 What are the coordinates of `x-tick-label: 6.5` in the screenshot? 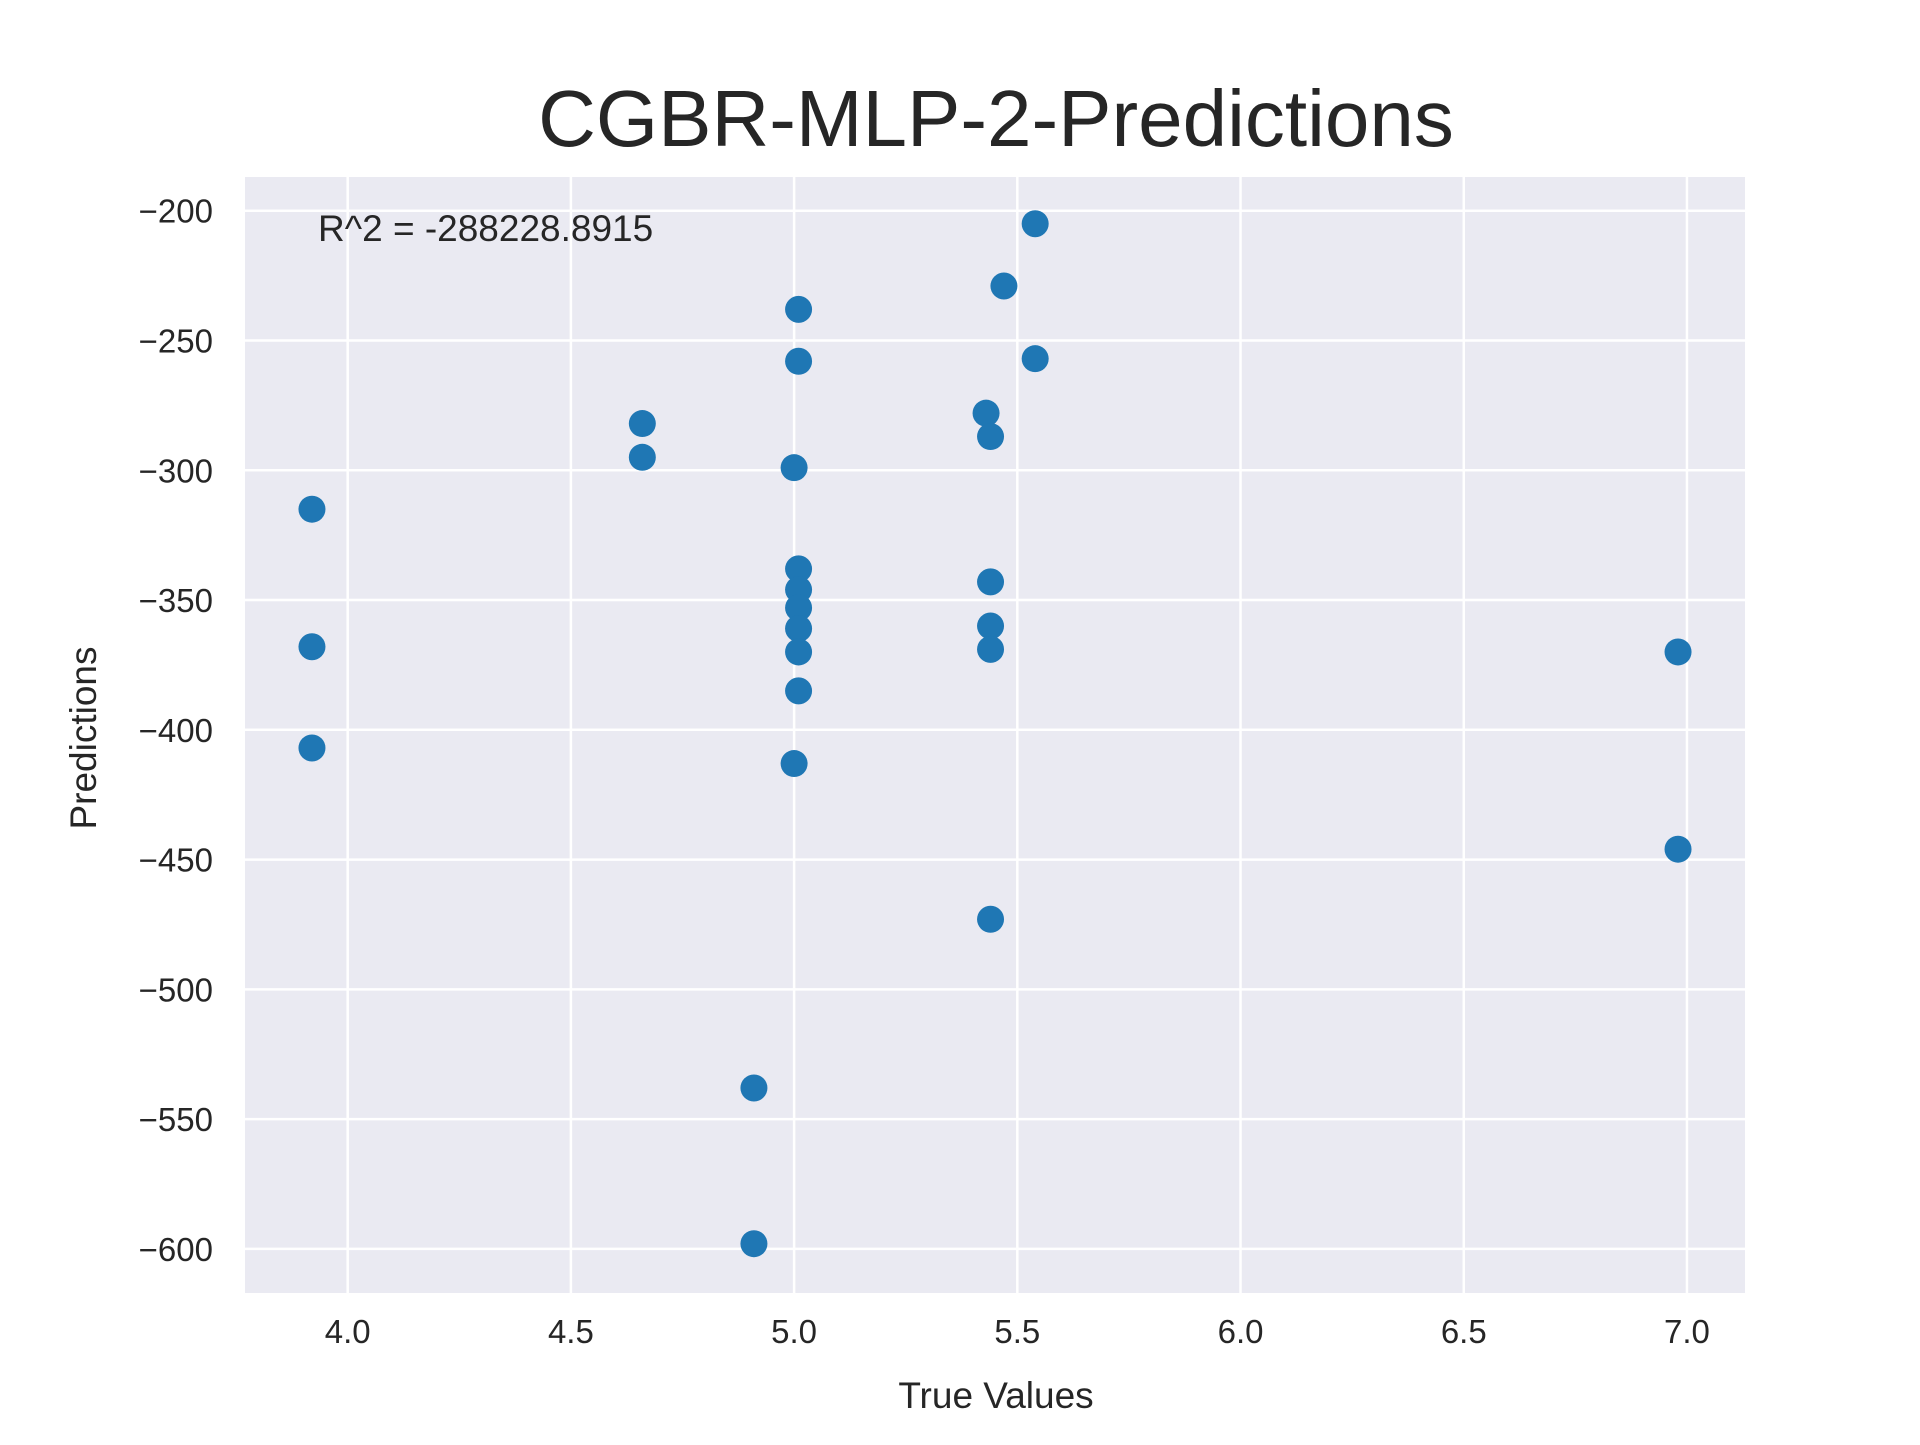 It's located at (1464, 1331).